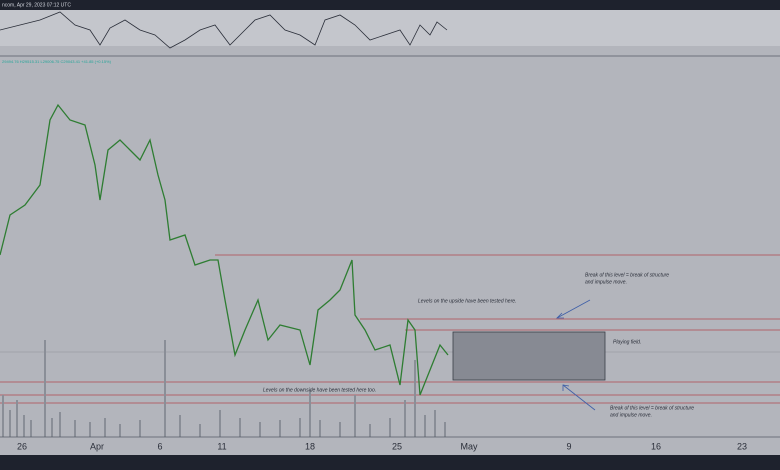 The width and height of the screenshot is (780, 470). I want to click on annotation: Playing field., so click(627, 342).